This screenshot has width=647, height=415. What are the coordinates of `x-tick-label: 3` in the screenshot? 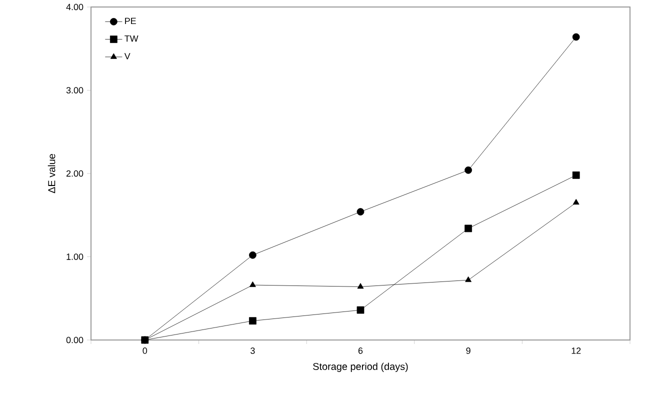 It's located at (252, 351).